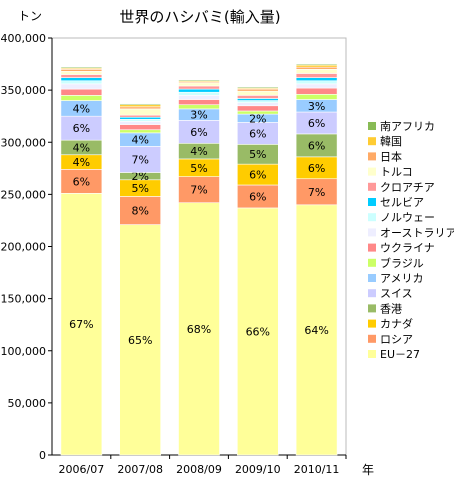 Image resolution: width=454 pixels, height=483 pixels. I want to click on y-axis-unit-label: トン, so click(30, 16).